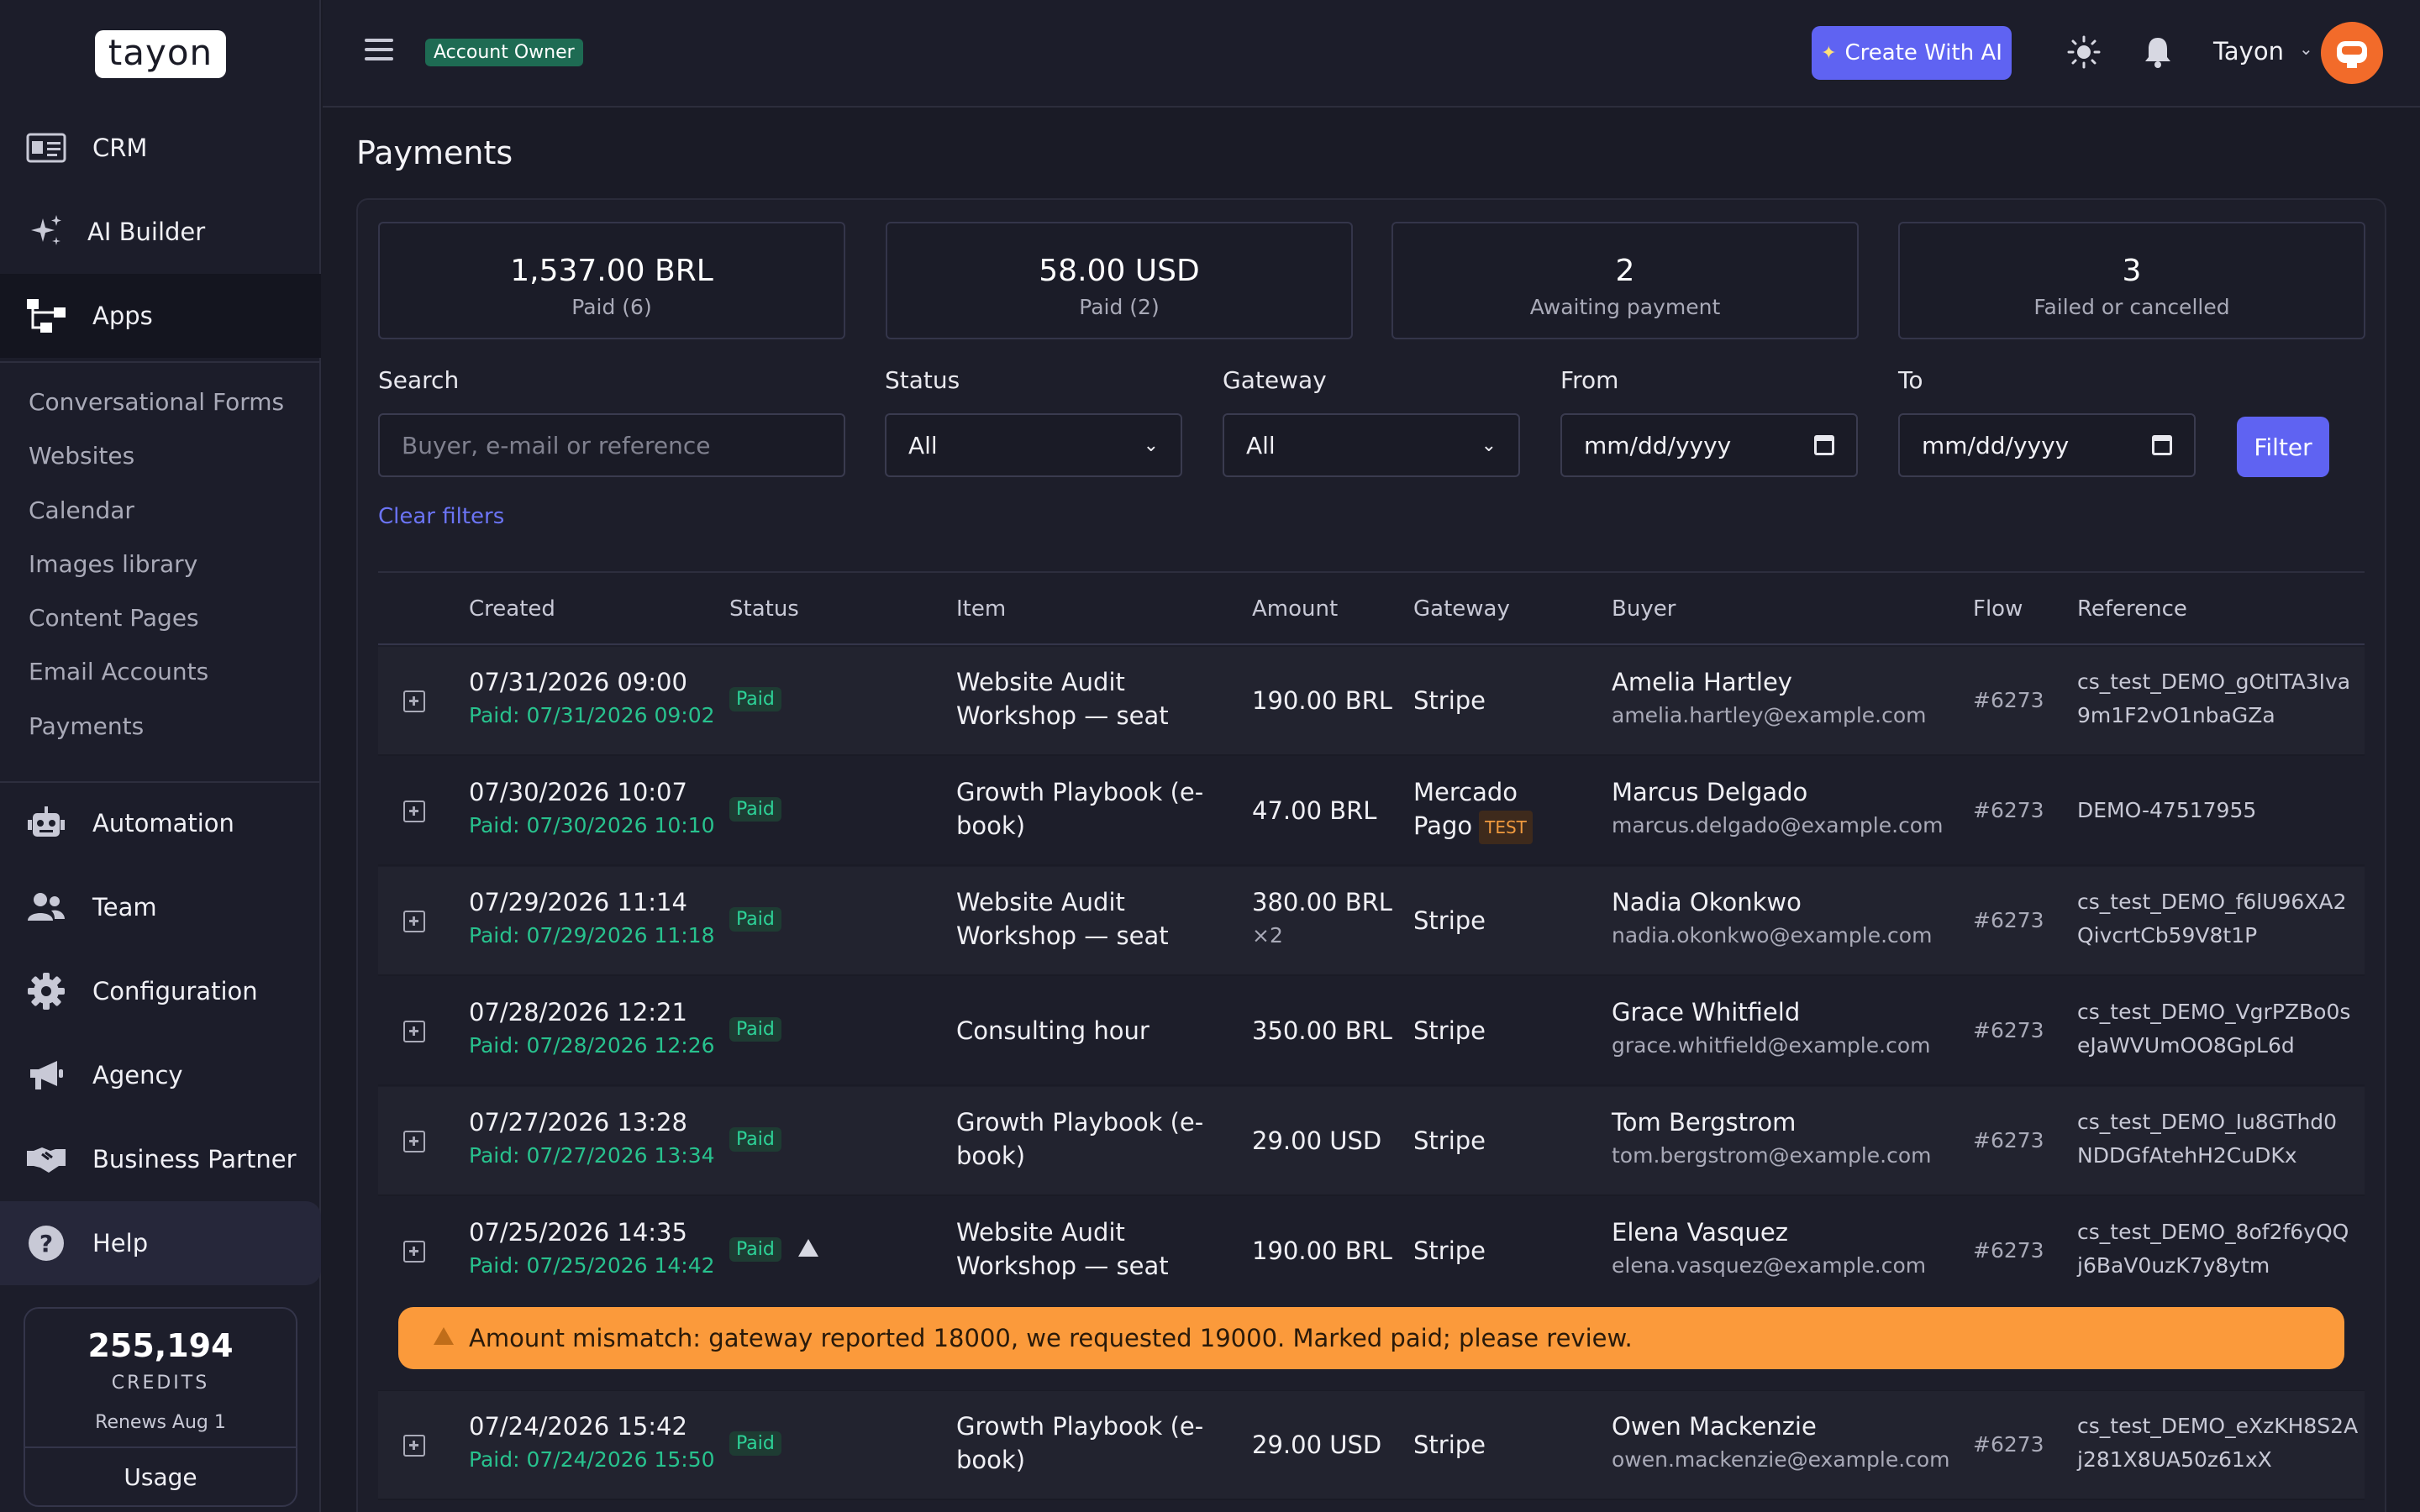 This screenshot has width=2420, height=1512. I want to click on sidebar-item-agency: Agency, so click(161, 1075).